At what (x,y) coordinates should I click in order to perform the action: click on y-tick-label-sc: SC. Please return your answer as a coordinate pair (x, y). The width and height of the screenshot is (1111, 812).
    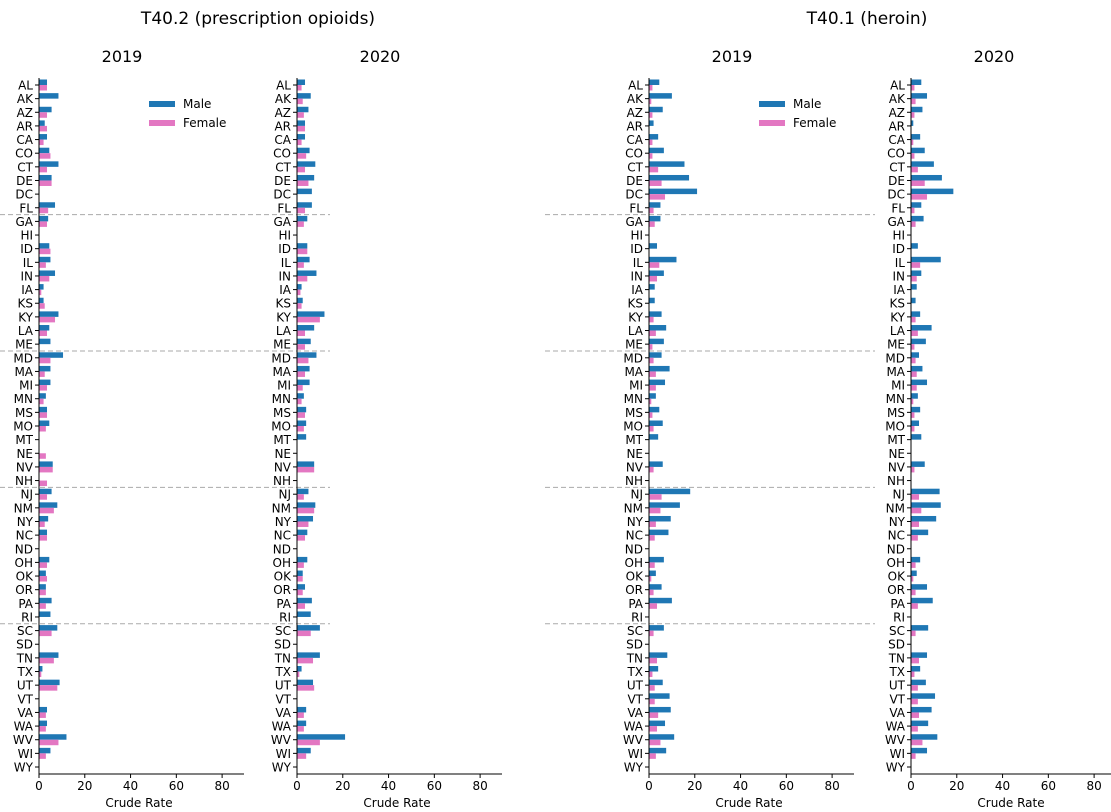
    Looking at the image, I should click on (283, 631).